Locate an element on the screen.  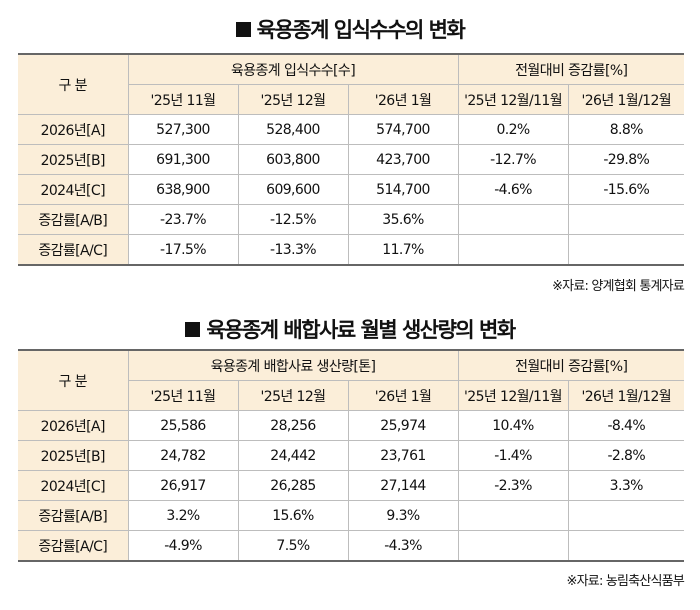
table-cell: 7.5% is located at coordinates (293, 546).